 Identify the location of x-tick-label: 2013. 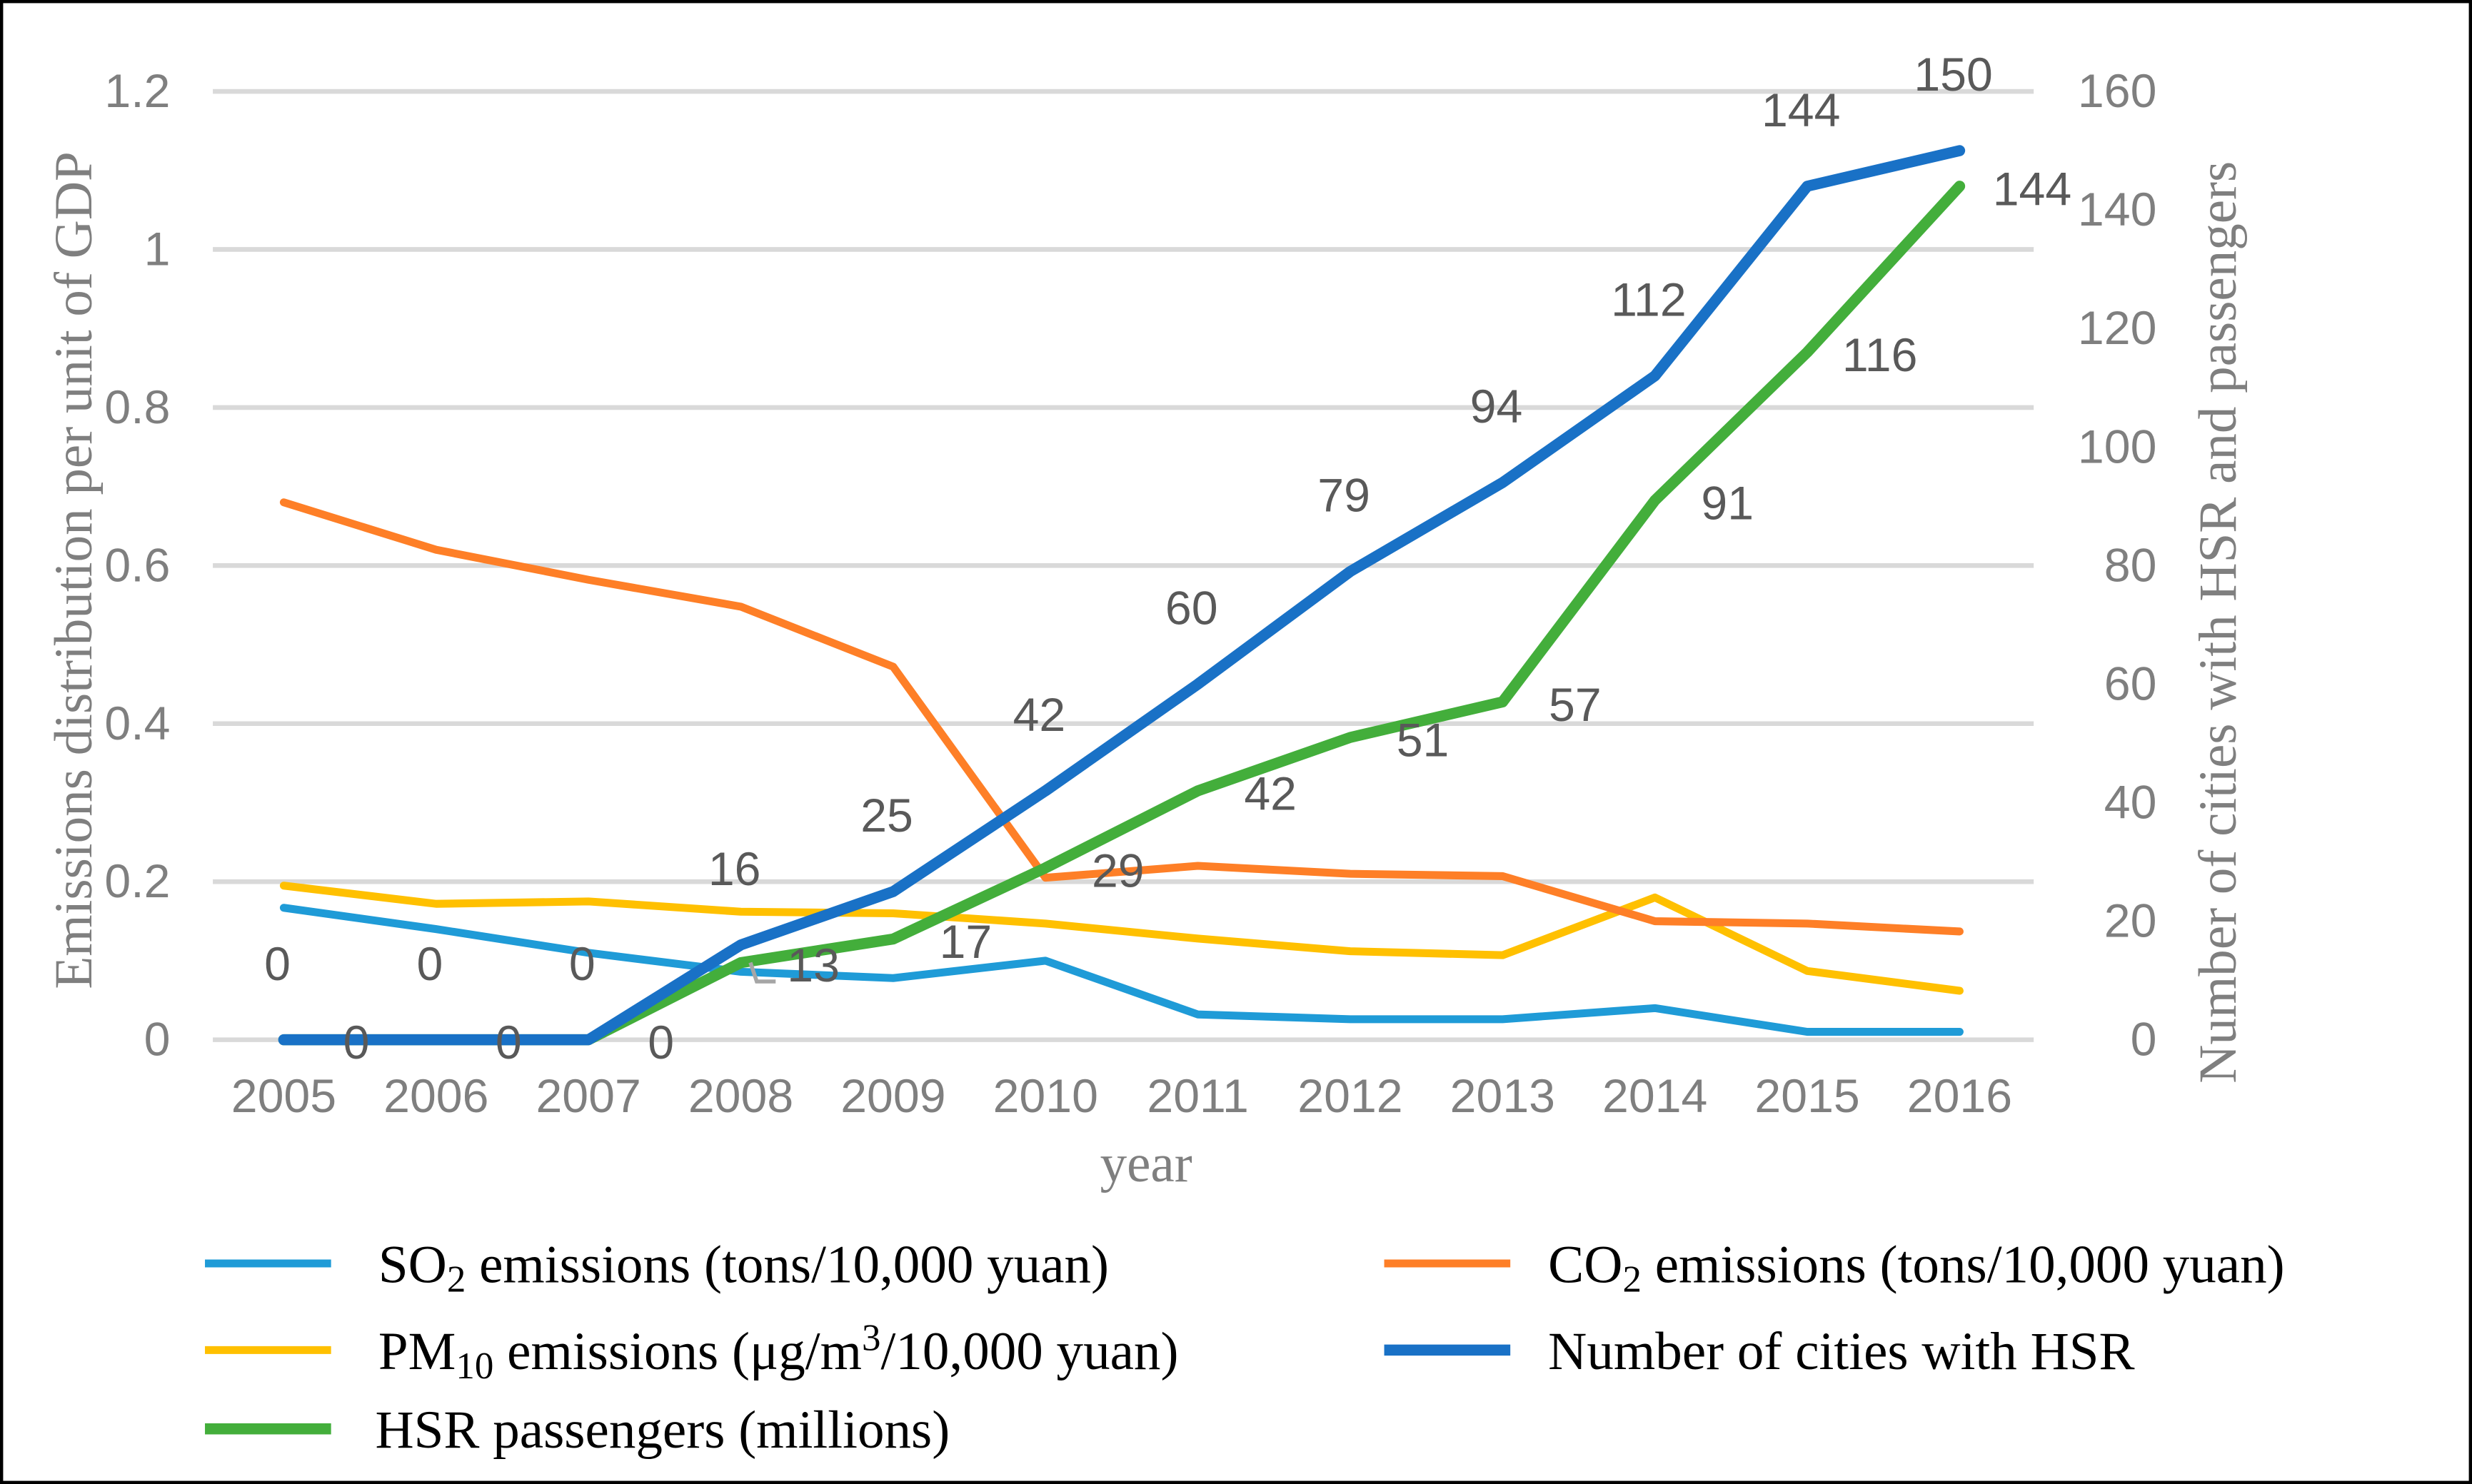
(1502, 1096).